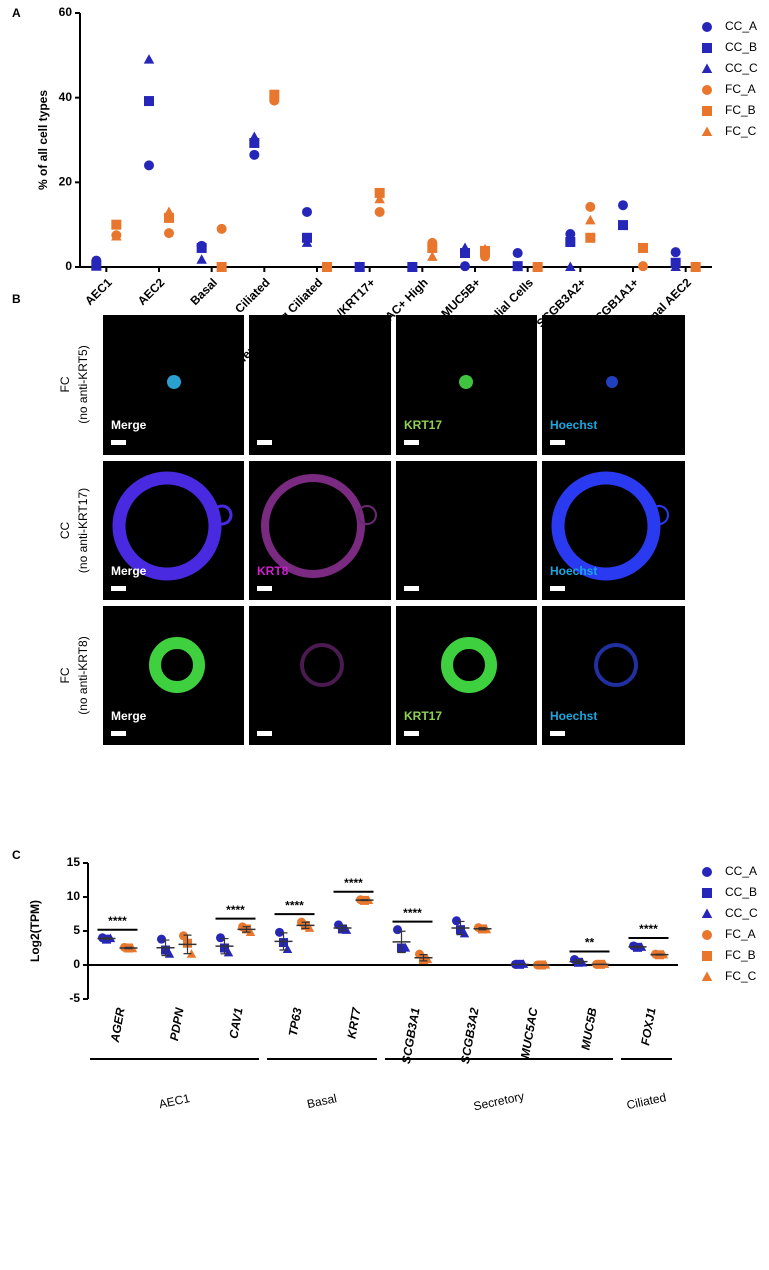 Image resolution: width=769 pixels, height=1270 pixels. What do you see at coordinates (74, 896) in the screenshot?
I see `y-tick-label: 10` at bounding box center [74, 896].